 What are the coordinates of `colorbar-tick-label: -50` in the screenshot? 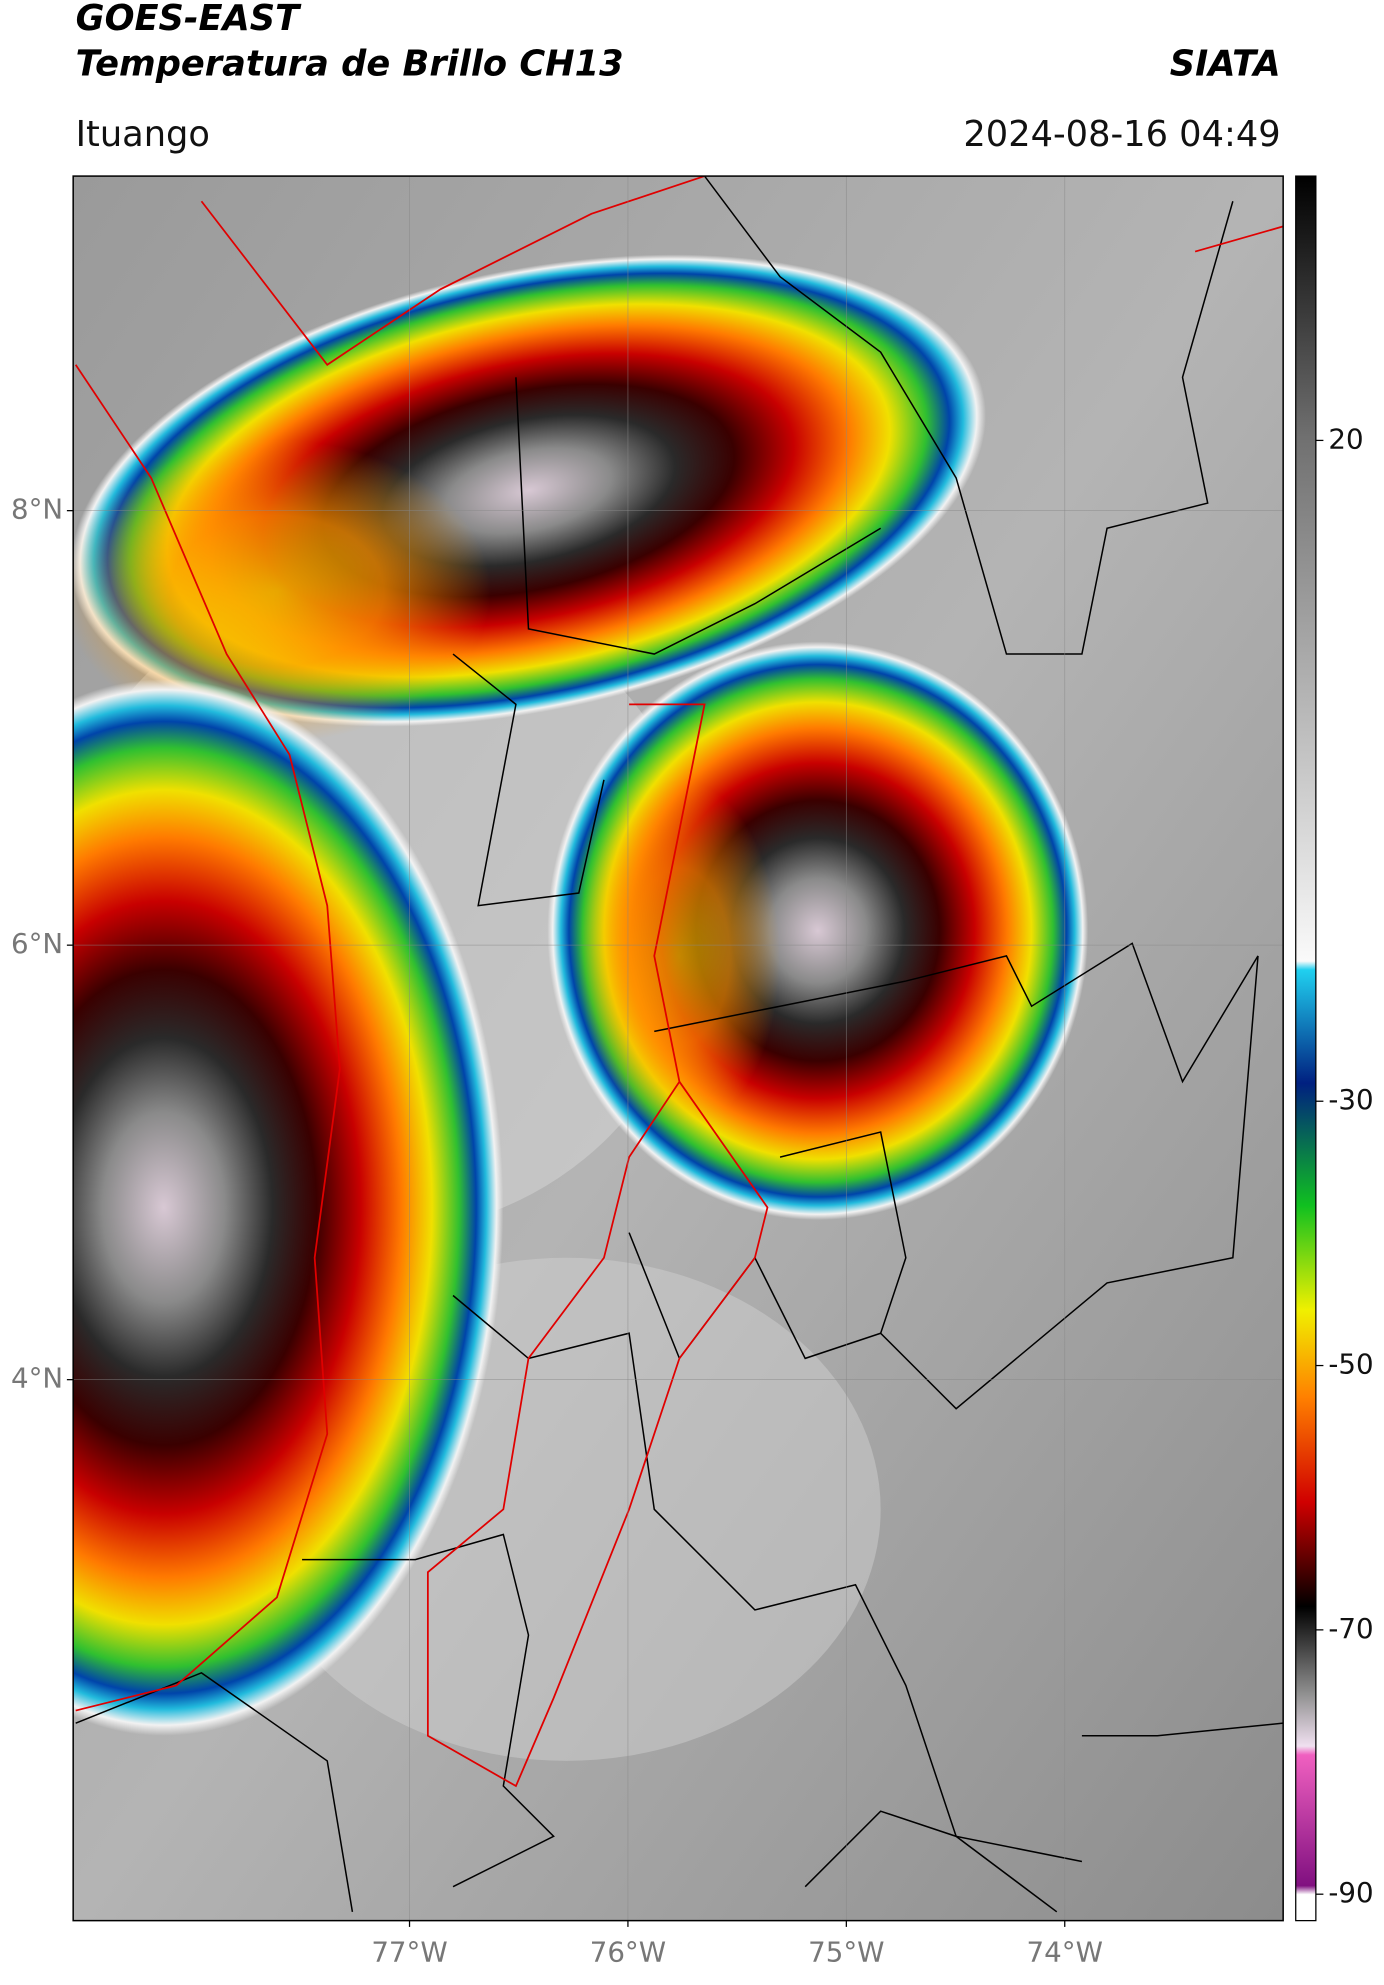 It's located at (1350, 1364).